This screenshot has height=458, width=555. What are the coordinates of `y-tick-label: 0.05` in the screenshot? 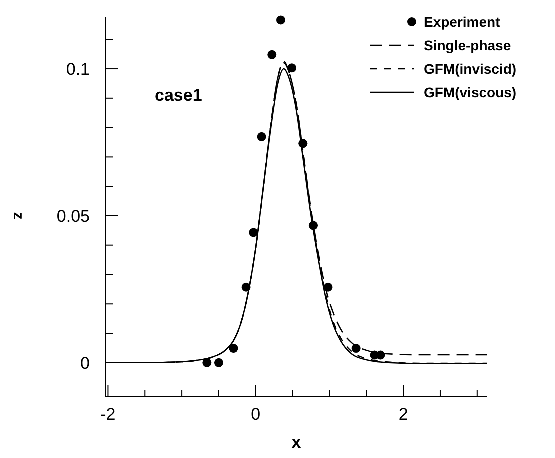 It's located at (73, 216).